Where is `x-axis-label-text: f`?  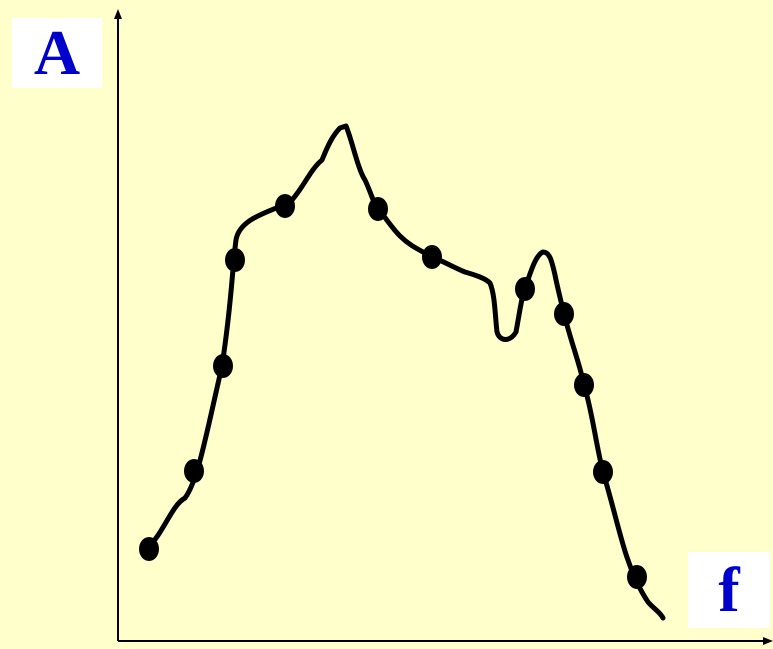
x-axis-label-text: f is located at coordinates (729, 589).